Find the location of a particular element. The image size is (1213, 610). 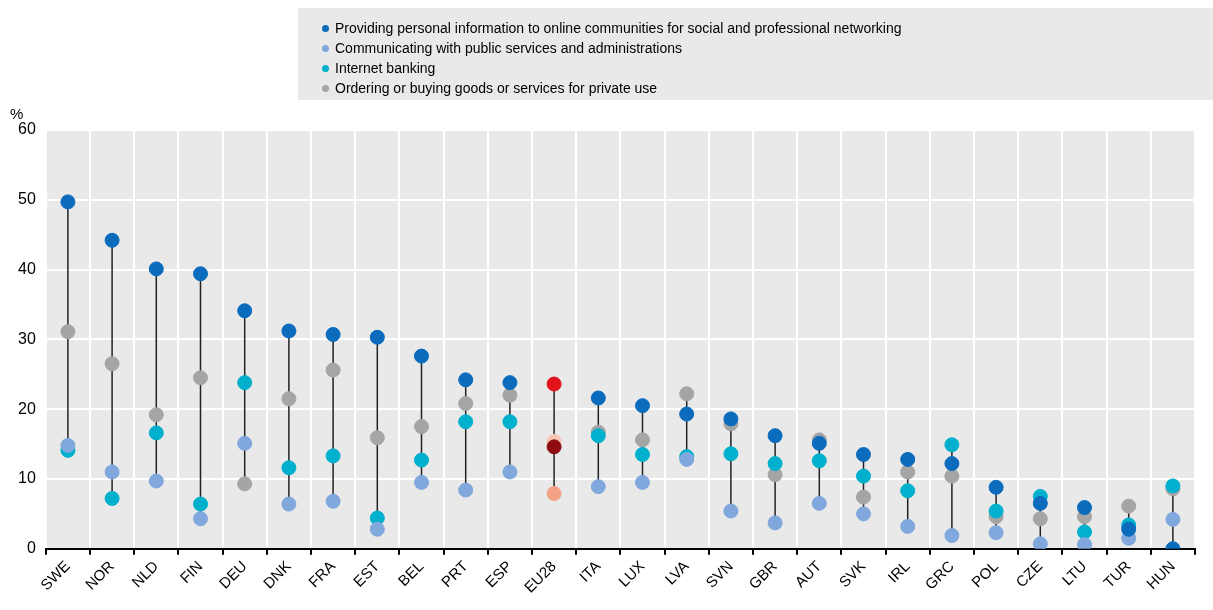

y-tick-label: 40 is located at coordinates (27, 268).